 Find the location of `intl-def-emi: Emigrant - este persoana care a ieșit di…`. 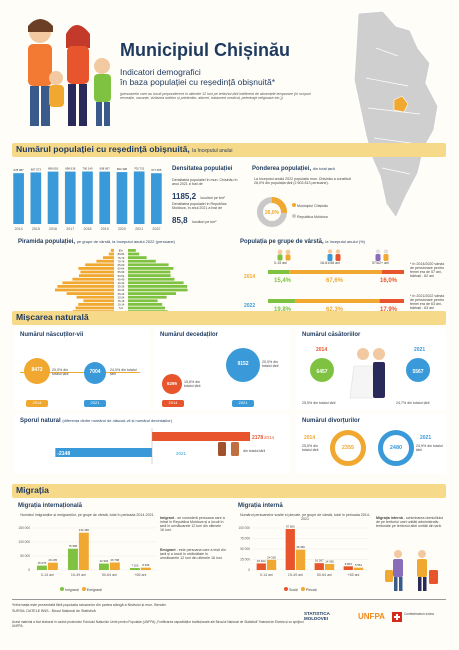

intl-def-emi: Emigrant - este persoana care a ieșit di… is located at coordinates (193, 554).